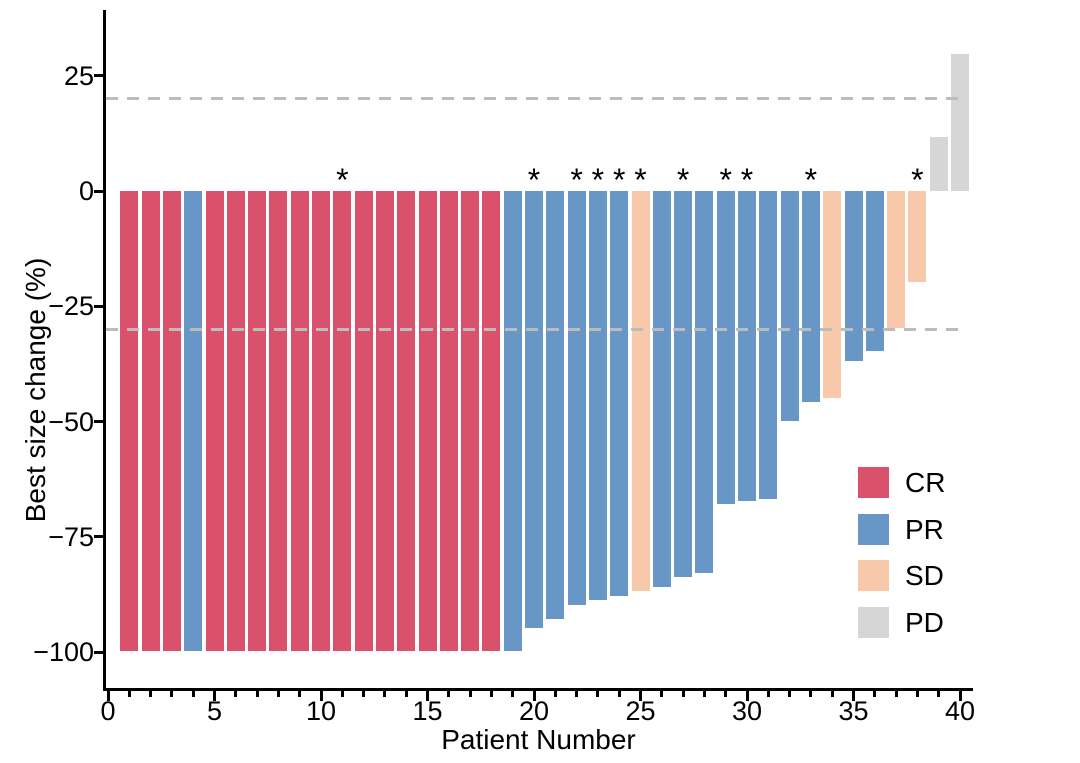 Image resolution: width=1080 pixels, height=763 pixels. Describe the element at coordinates (108, 711) in the screenshot. I see `x-tick-label-0: 0` at that location.